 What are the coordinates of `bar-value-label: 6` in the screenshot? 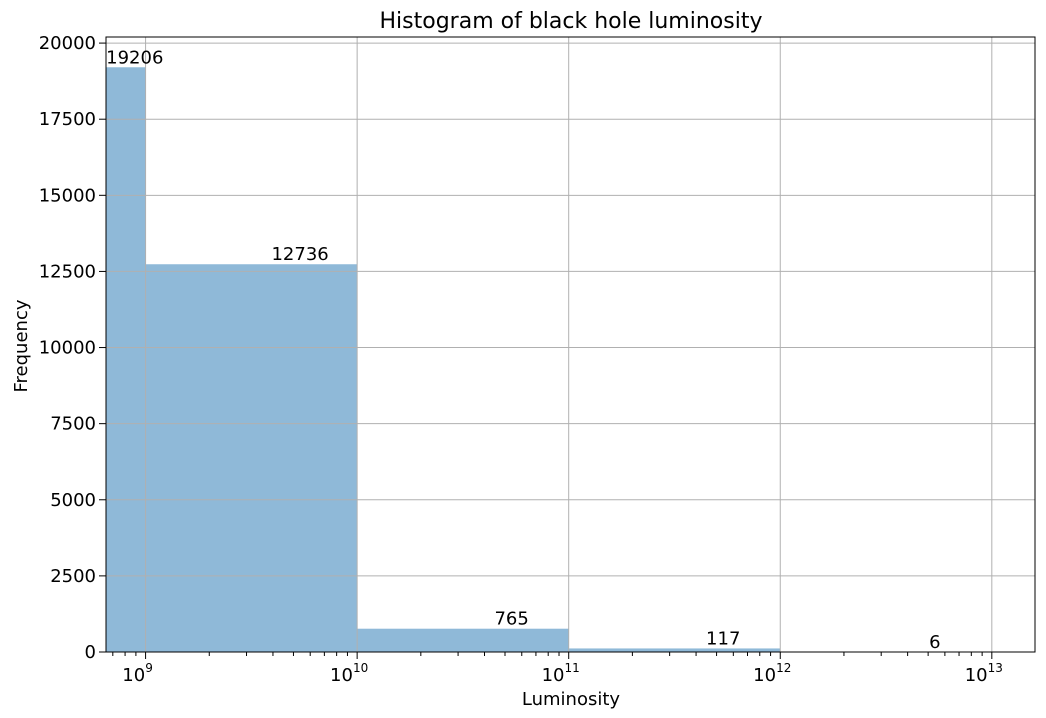 It's located at (934, 642).